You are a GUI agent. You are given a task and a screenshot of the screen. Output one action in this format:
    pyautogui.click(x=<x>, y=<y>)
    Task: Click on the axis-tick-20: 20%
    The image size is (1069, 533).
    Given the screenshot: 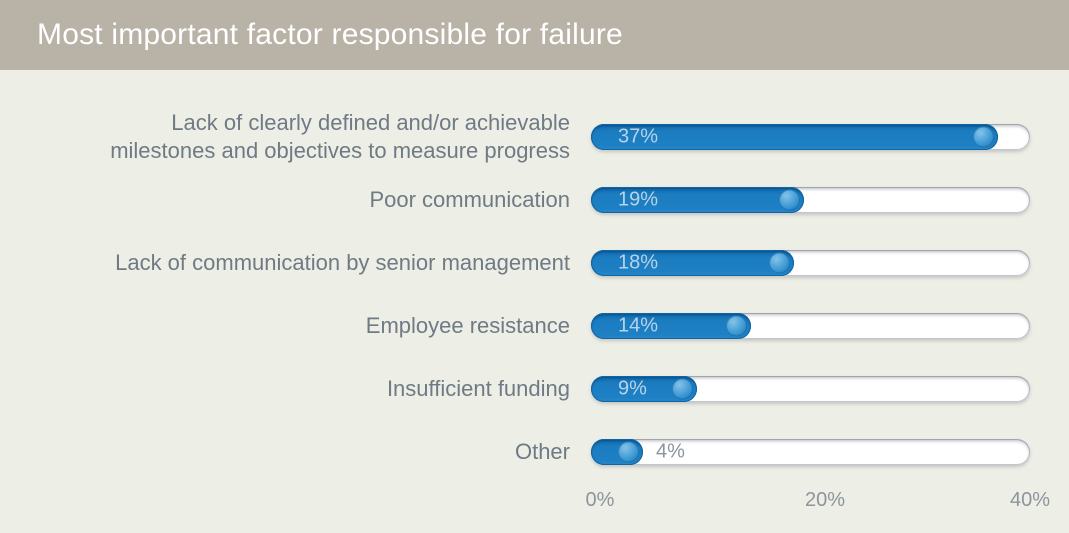 What is the action you would take?
    pyautogui.click(x=825, y=500)
    